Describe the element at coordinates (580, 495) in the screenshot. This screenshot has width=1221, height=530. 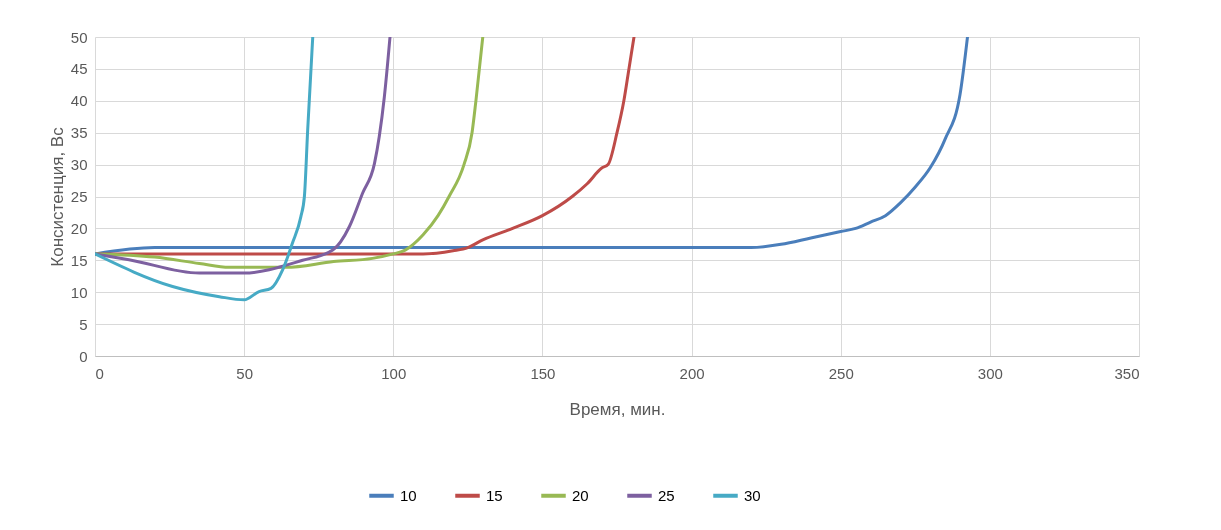
I see `legend-label: 20` at that location.